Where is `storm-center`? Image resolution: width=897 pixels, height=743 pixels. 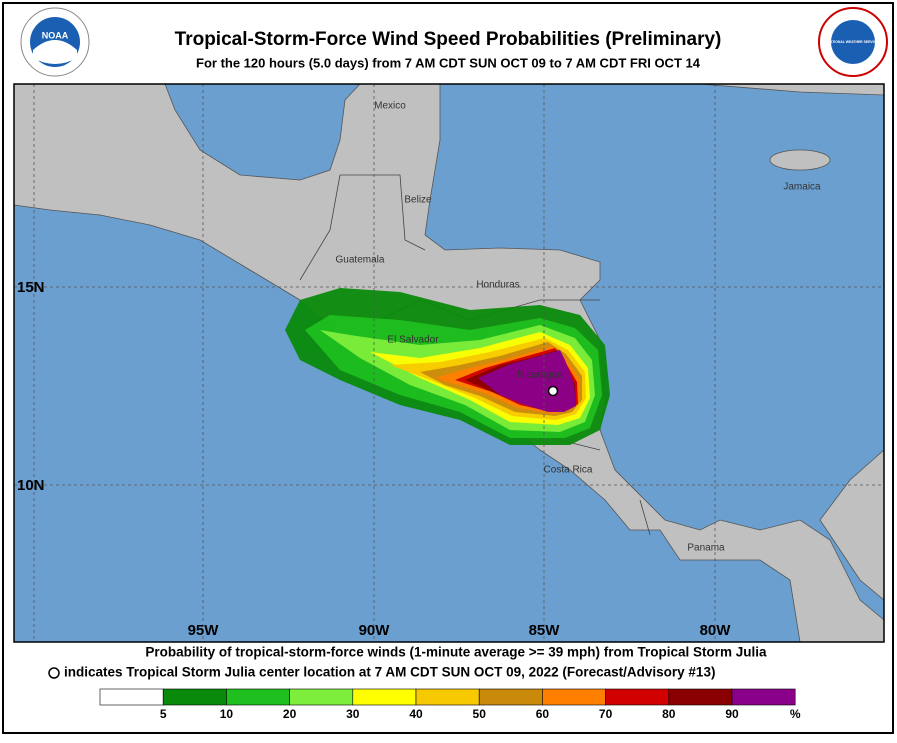
storm-center is located at coordinates (553, 391).